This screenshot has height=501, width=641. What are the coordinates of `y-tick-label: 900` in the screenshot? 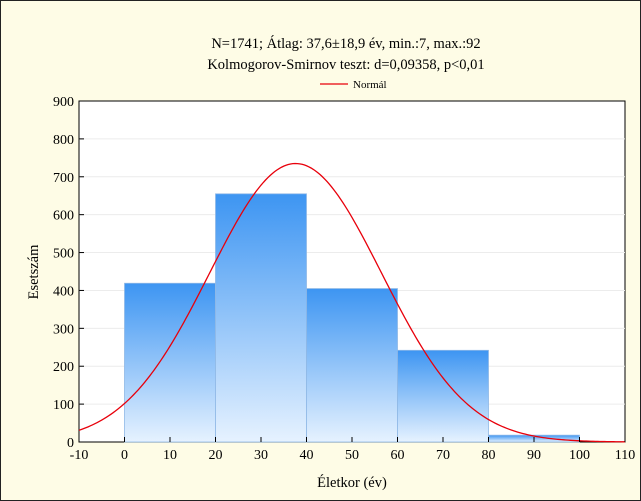 It's located at (63, 102).